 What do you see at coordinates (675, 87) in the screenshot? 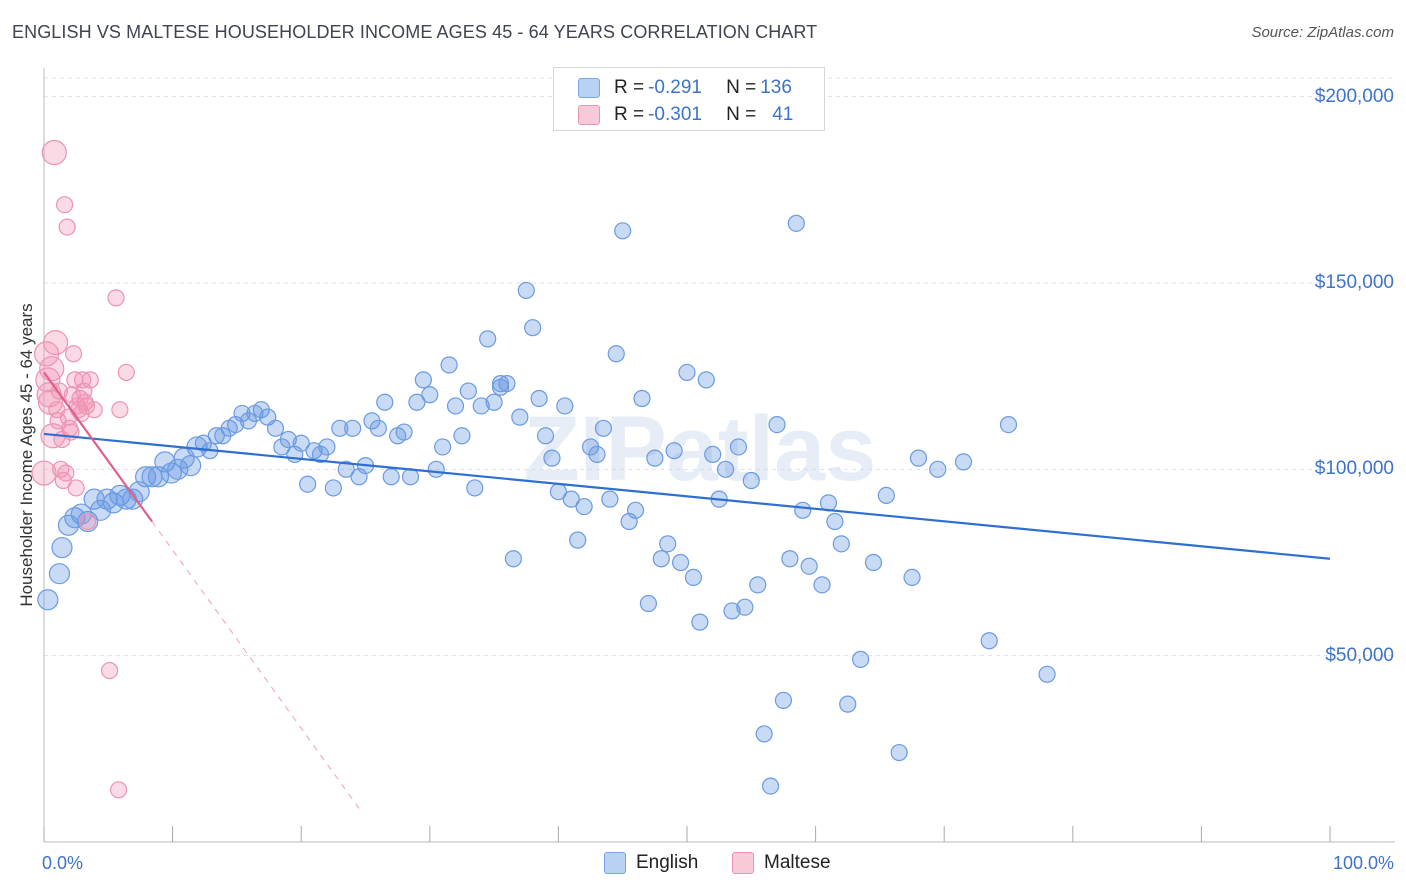
I see `r-value-english: -0.291` at bounding box center [675, 87].